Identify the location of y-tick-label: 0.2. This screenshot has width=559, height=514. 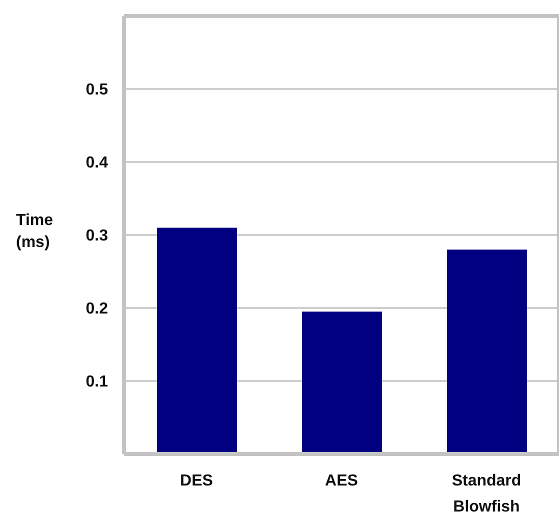
(97, 309).